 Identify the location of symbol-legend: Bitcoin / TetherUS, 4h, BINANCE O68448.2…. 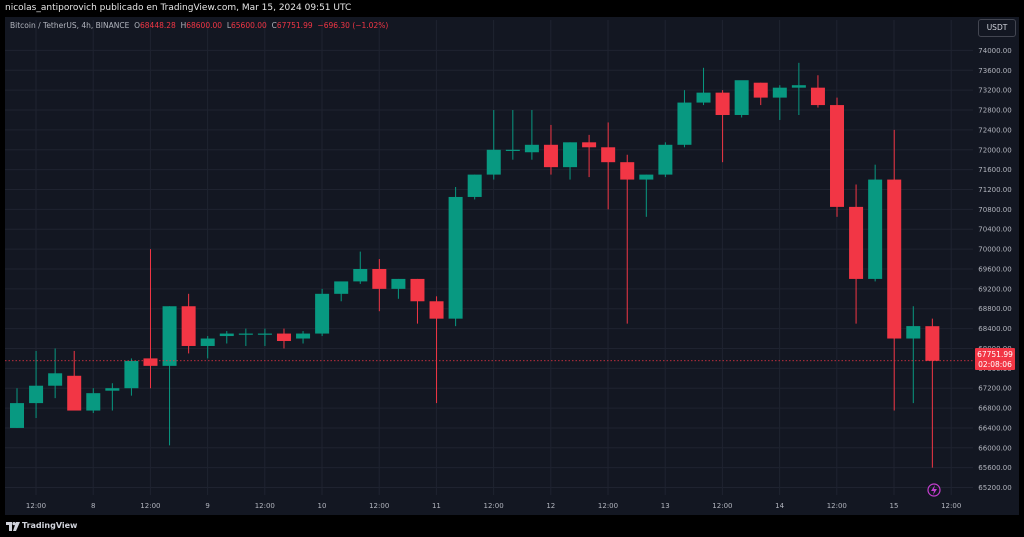
(199, 25).